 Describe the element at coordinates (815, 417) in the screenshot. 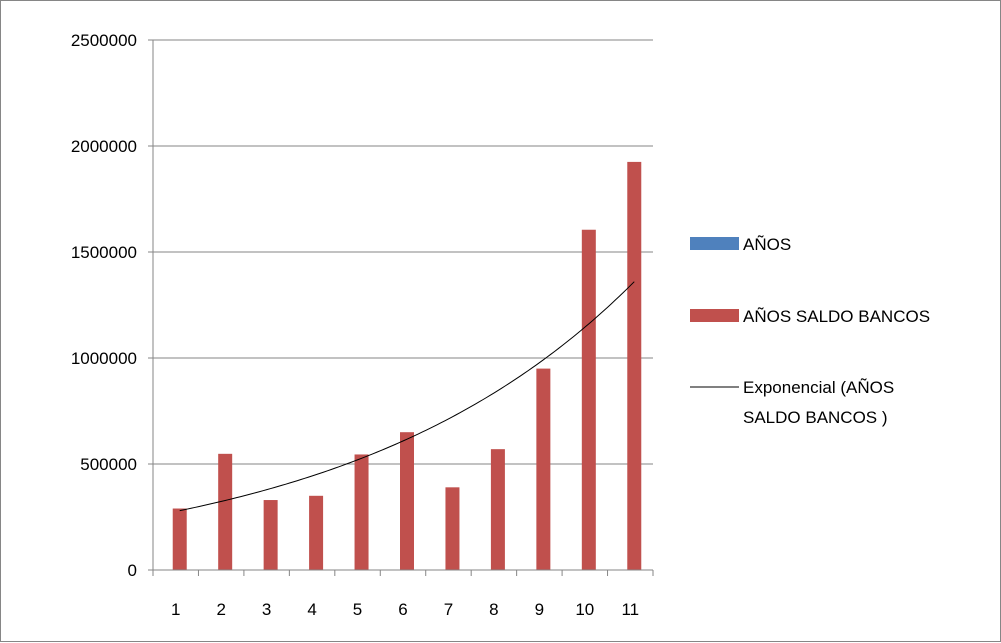

I see `legend-label-trendline-line2: SALDO BANCOS )` at that location.